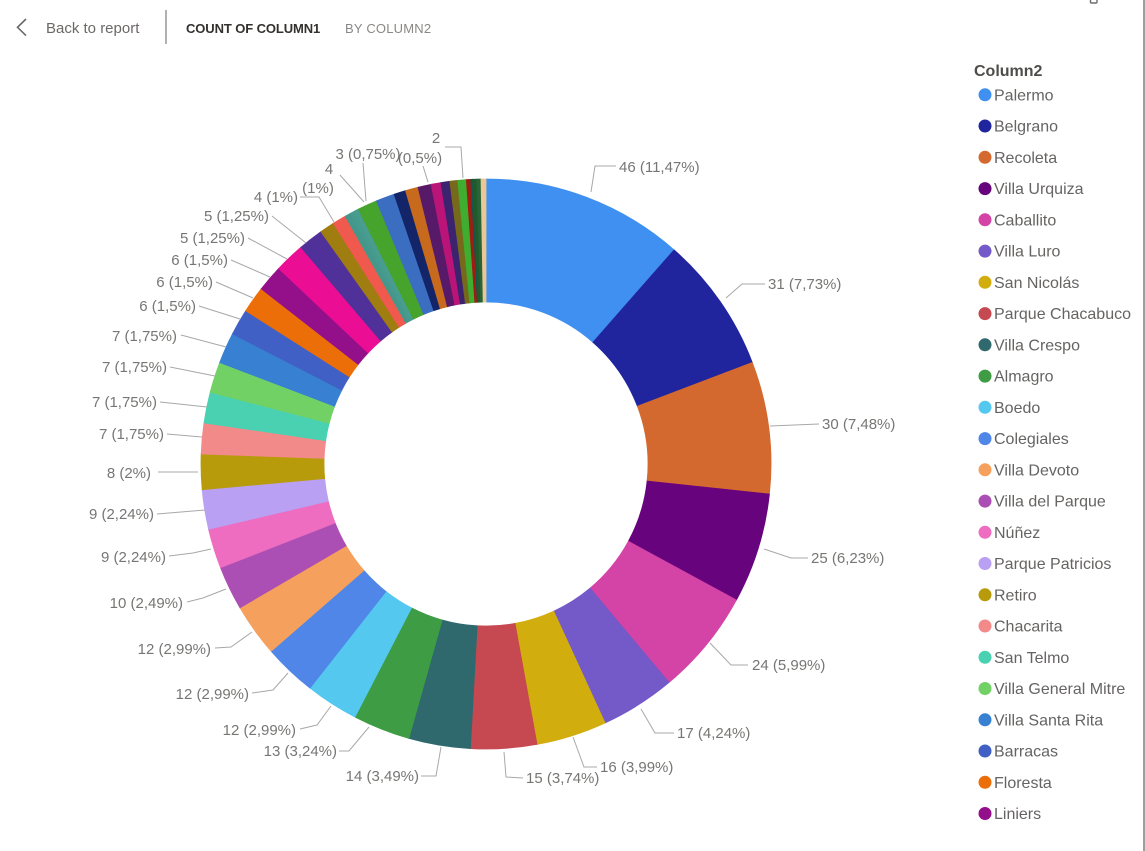  Describe the element at coordinates (1017, 408) in the screenshot. I see `svg-text: Boedo` at that location.